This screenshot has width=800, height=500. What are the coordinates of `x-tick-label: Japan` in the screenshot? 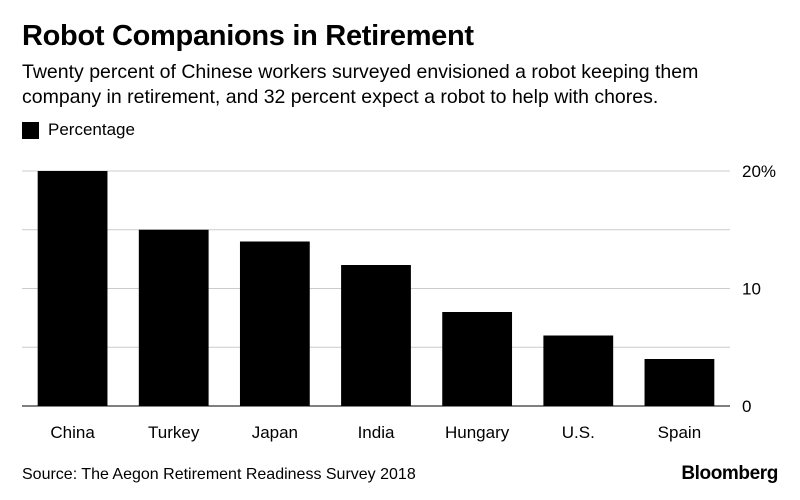 It's located at (275, 432).